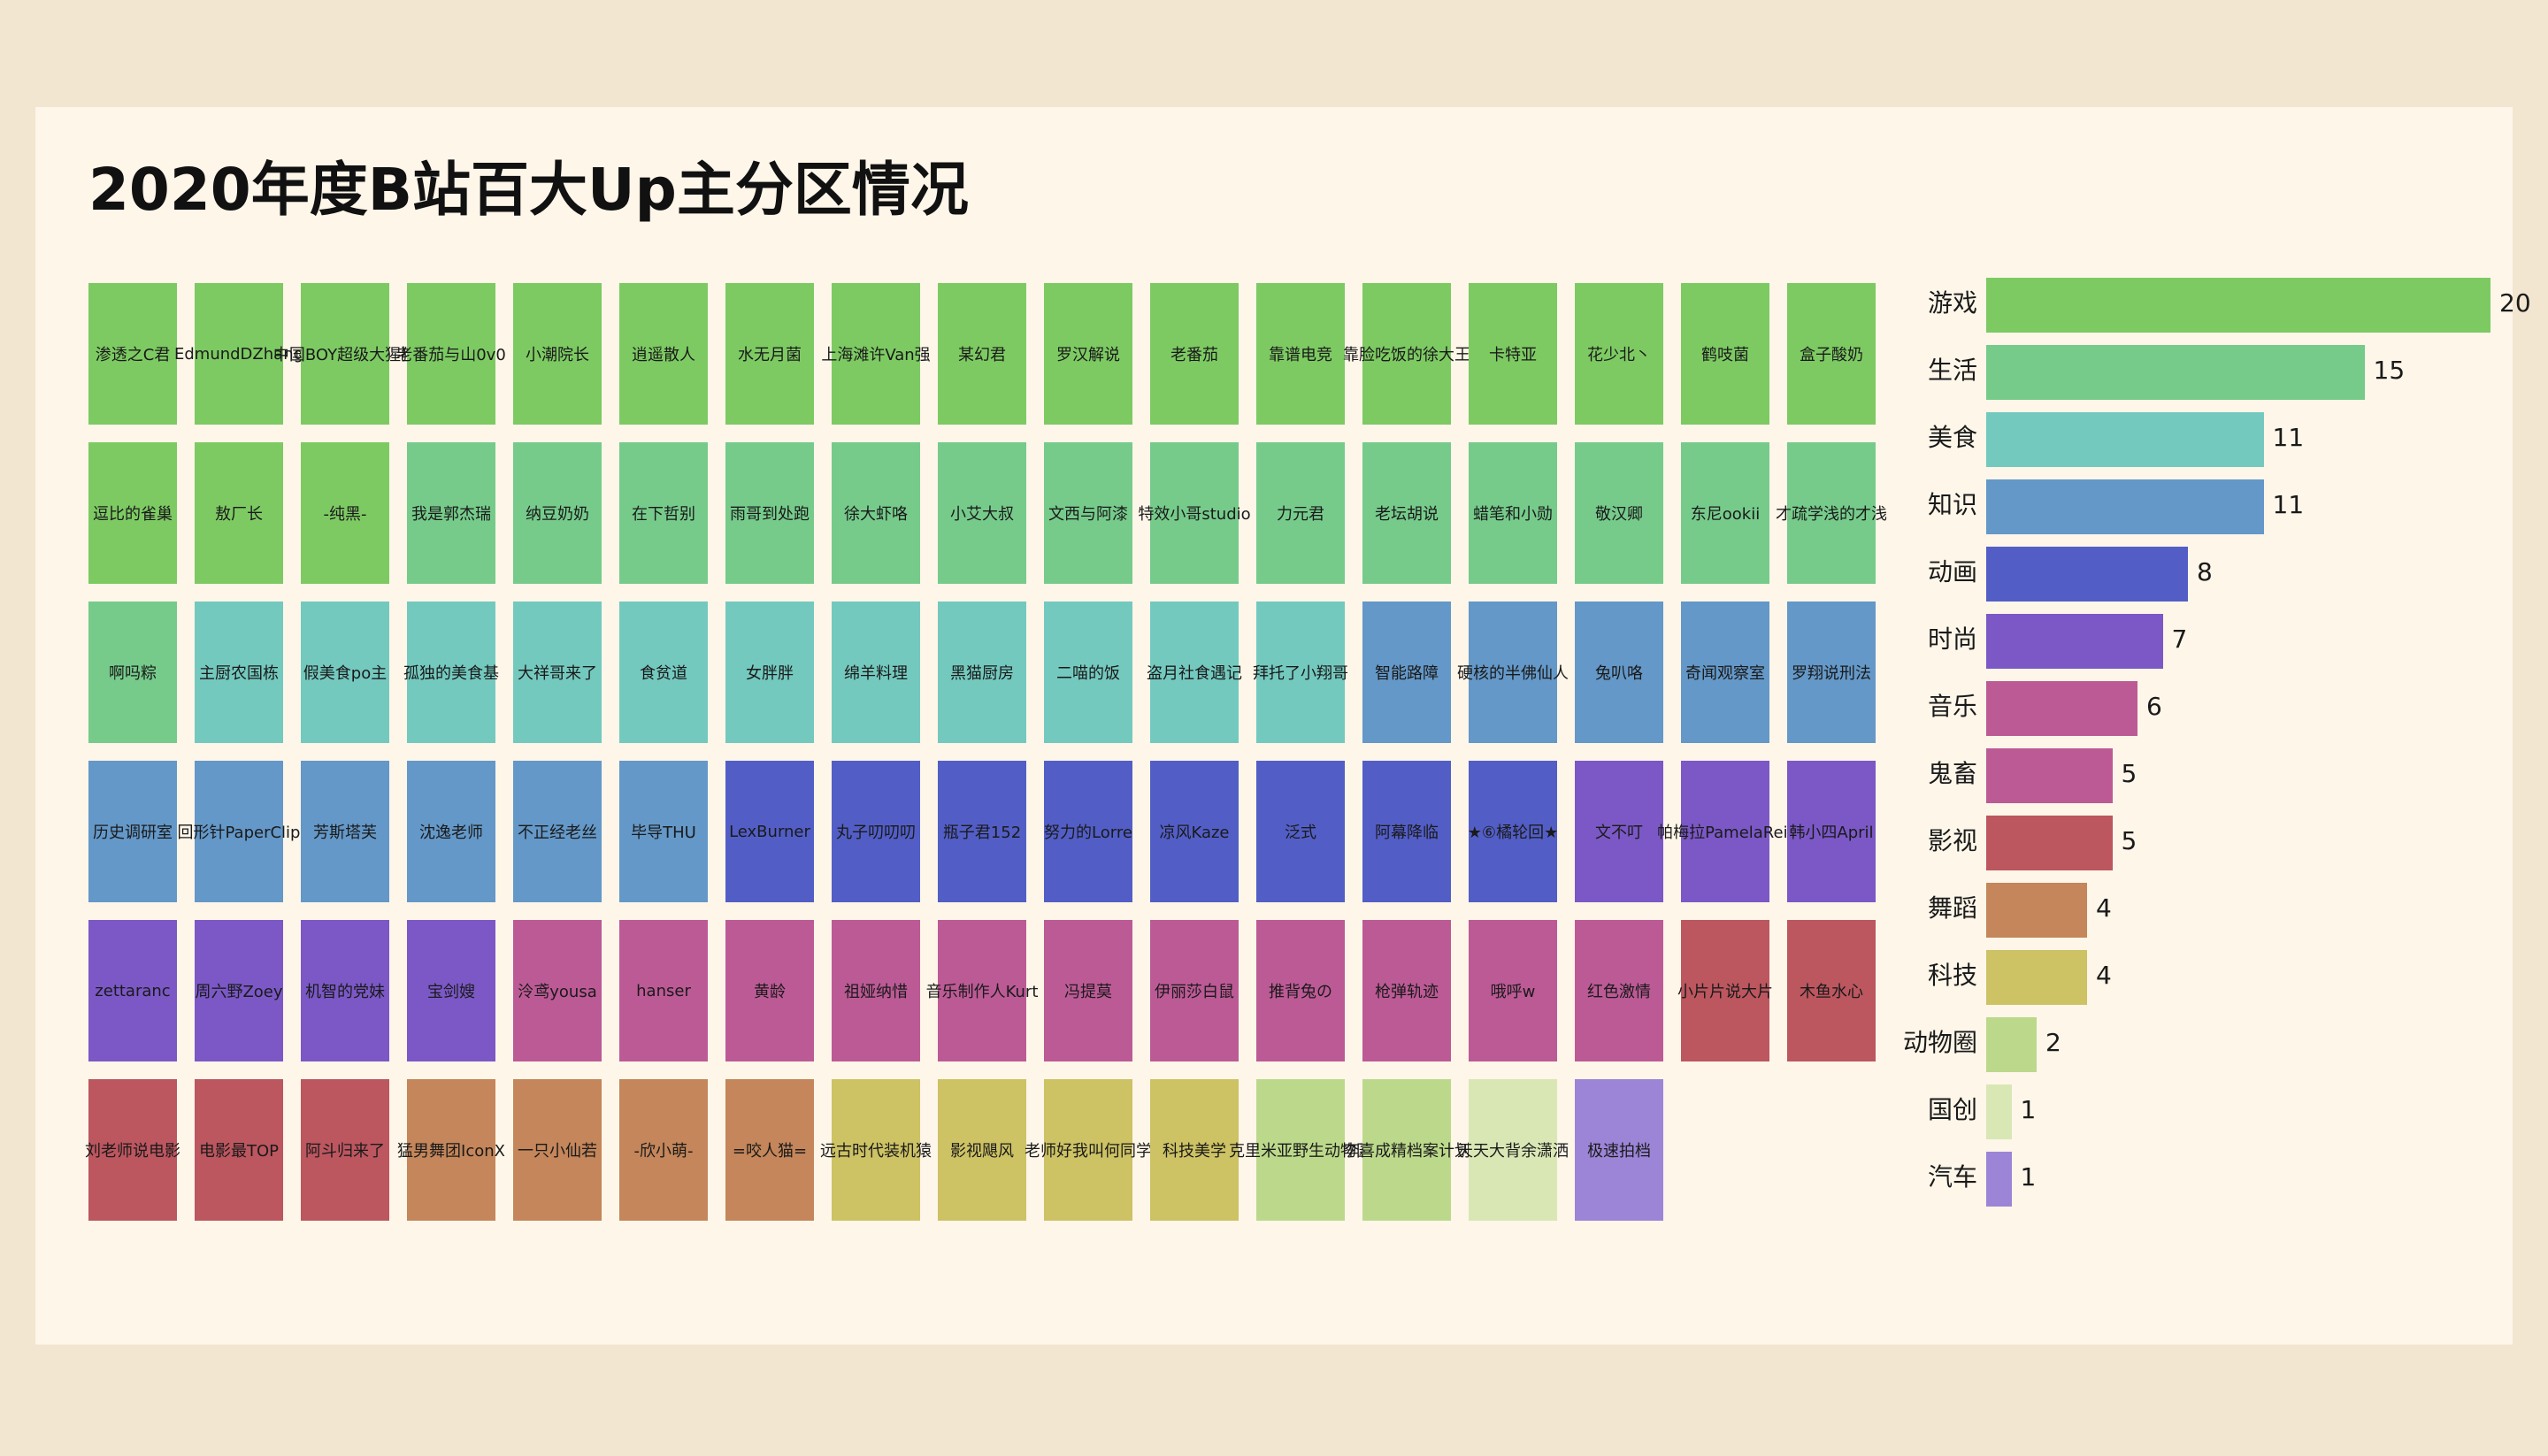  Describe the element at coordinates (1407, 990) in the screenshot. I see `up-tile: 枪弹轨迹` at that location.